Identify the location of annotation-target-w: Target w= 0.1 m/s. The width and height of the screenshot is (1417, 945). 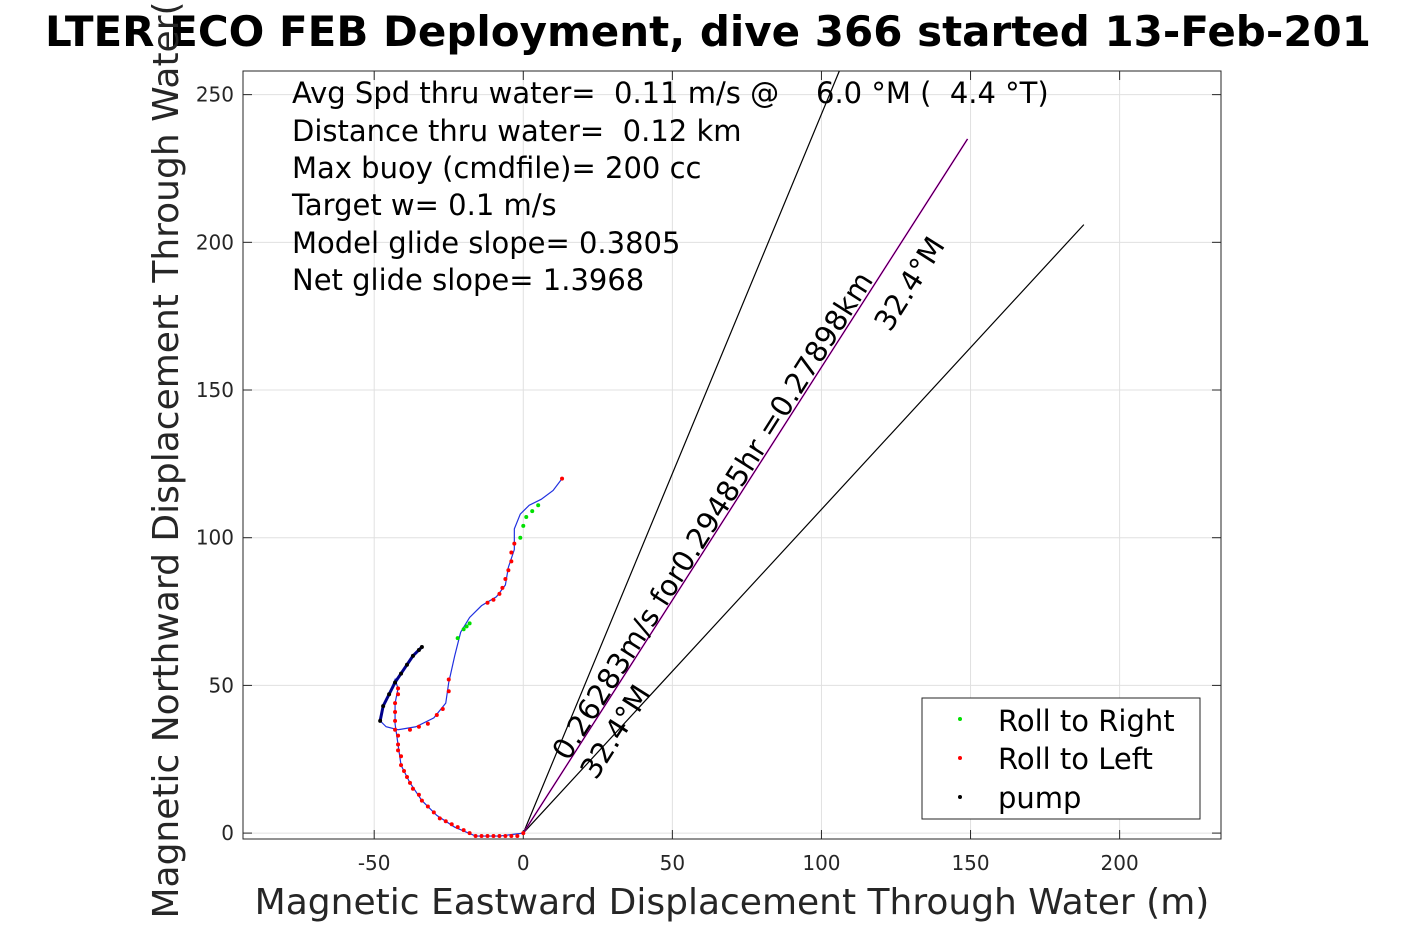
(424, 205).